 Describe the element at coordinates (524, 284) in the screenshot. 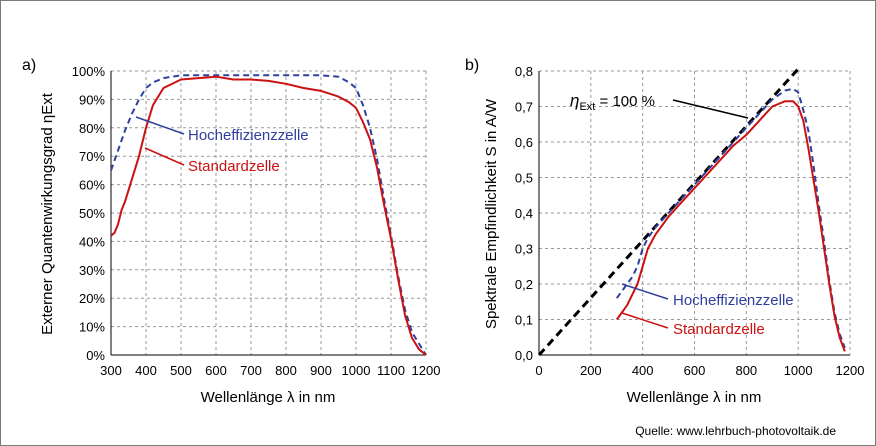

I see `y-tick-label: 0,2` at that location.